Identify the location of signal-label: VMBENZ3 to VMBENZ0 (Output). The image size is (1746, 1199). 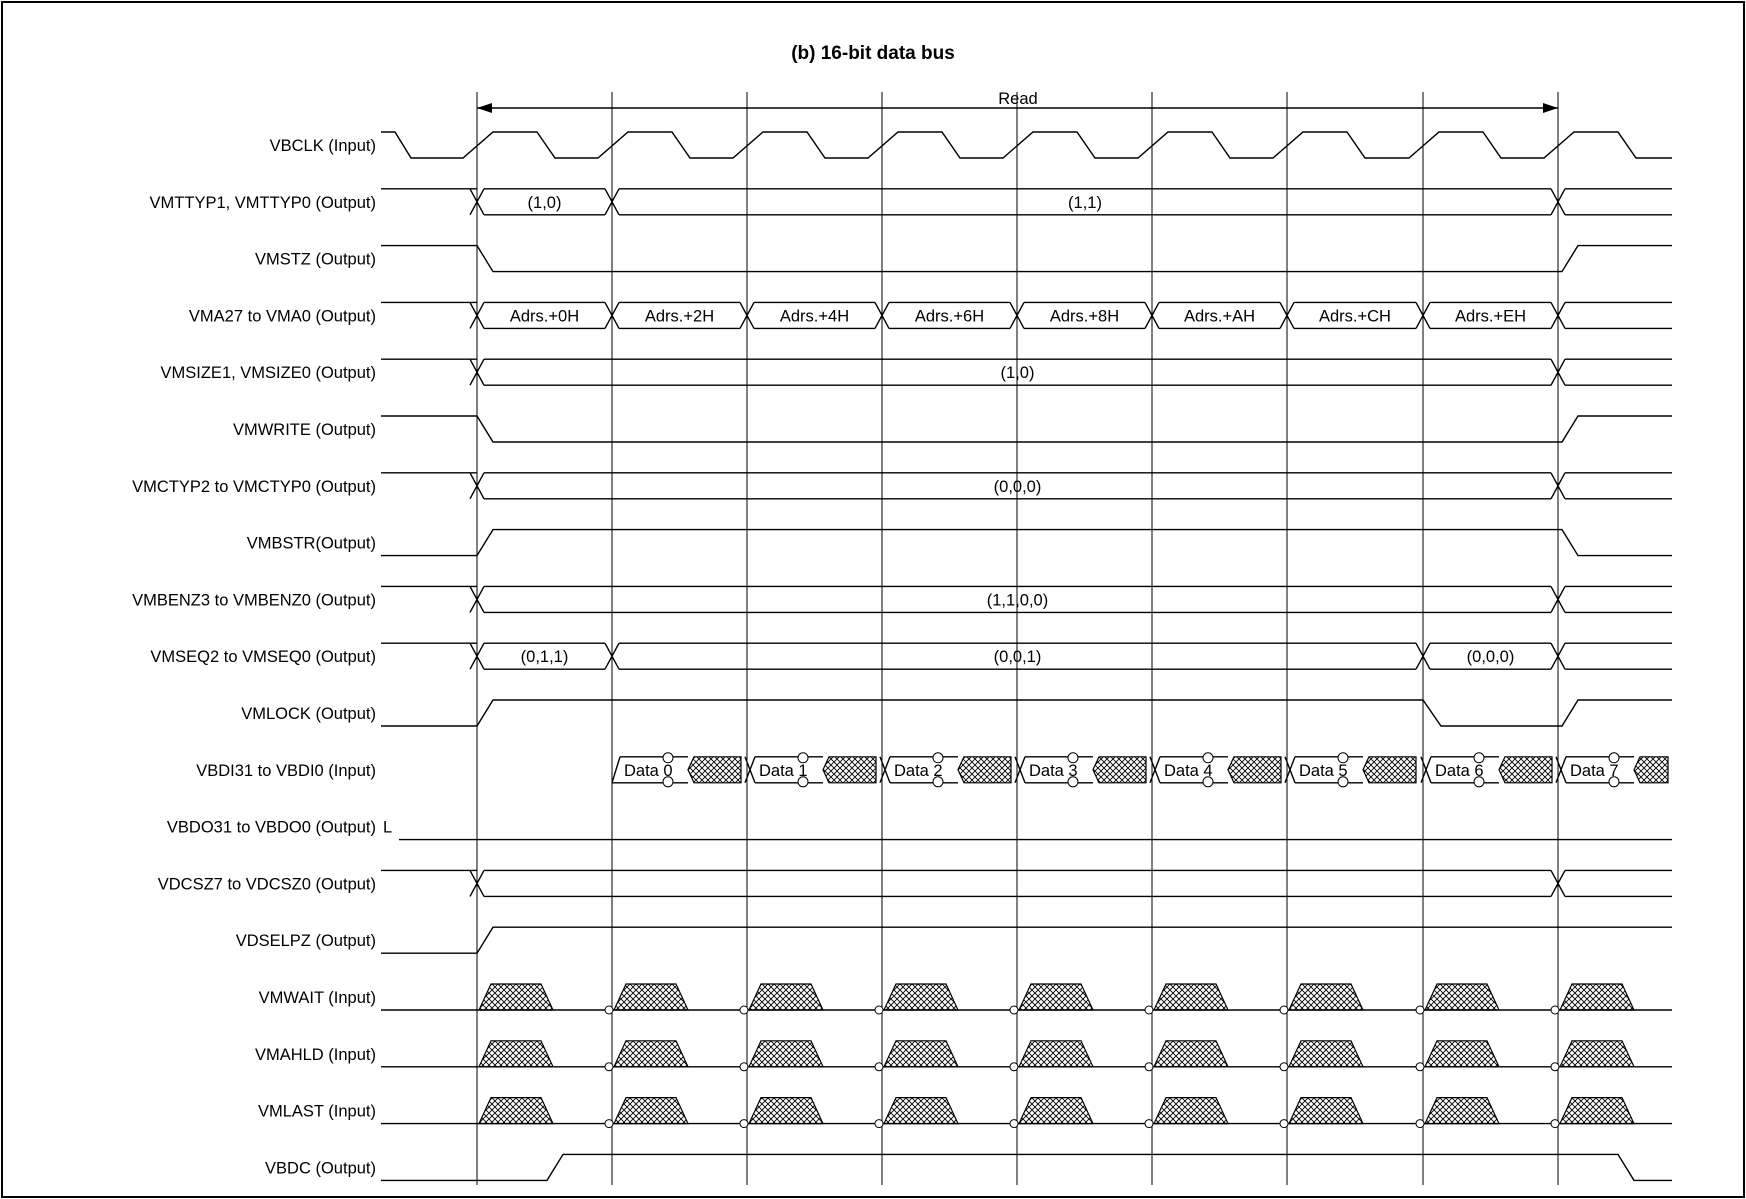
(254, 600).